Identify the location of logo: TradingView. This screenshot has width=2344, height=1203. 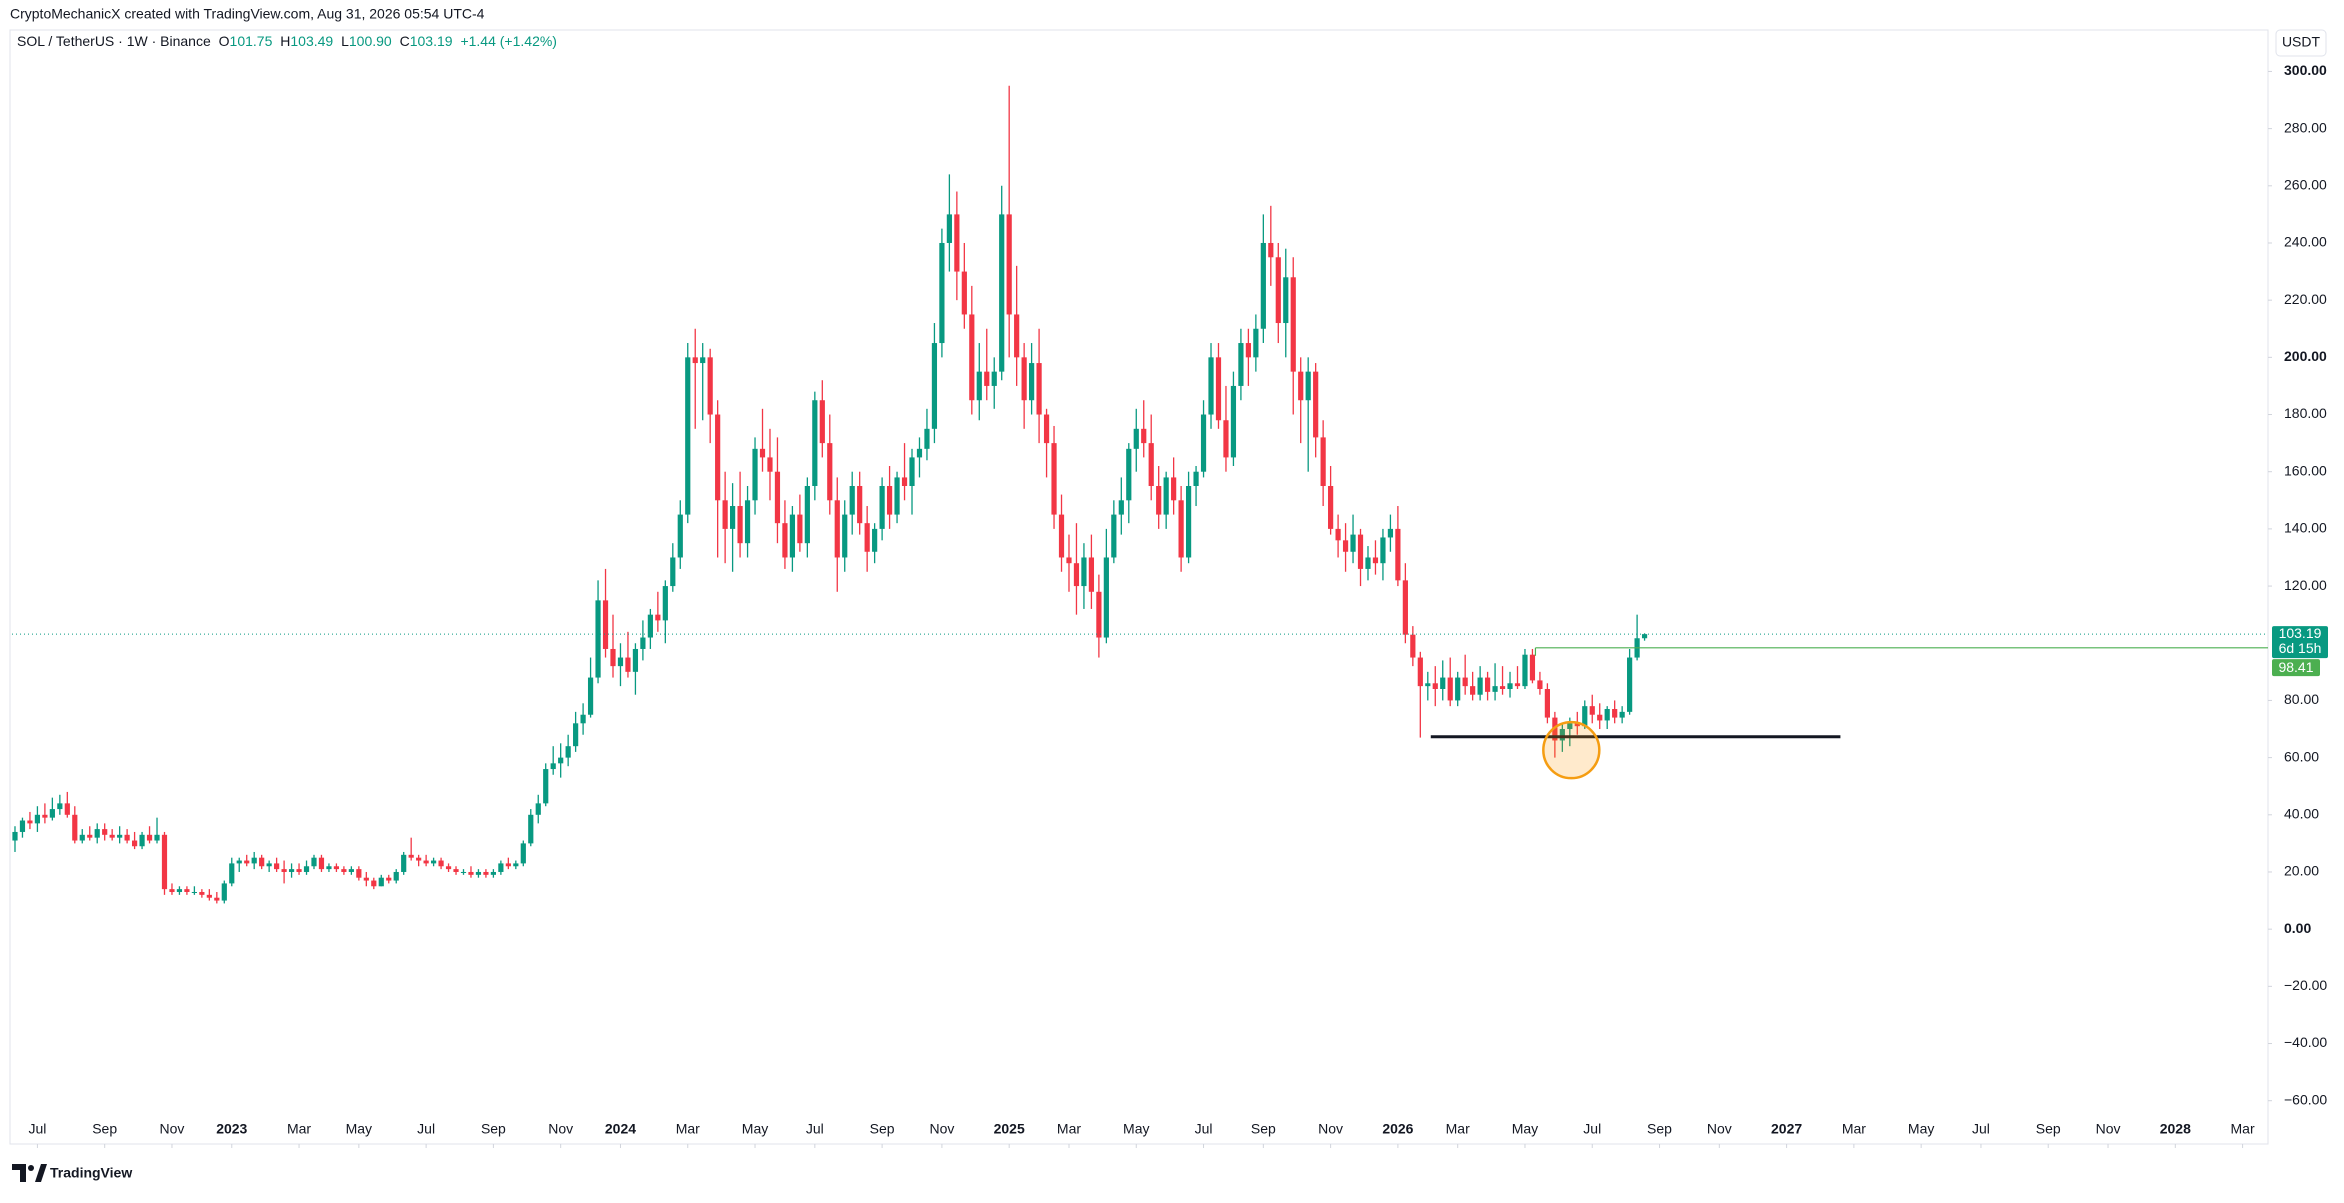
(72, 1173).